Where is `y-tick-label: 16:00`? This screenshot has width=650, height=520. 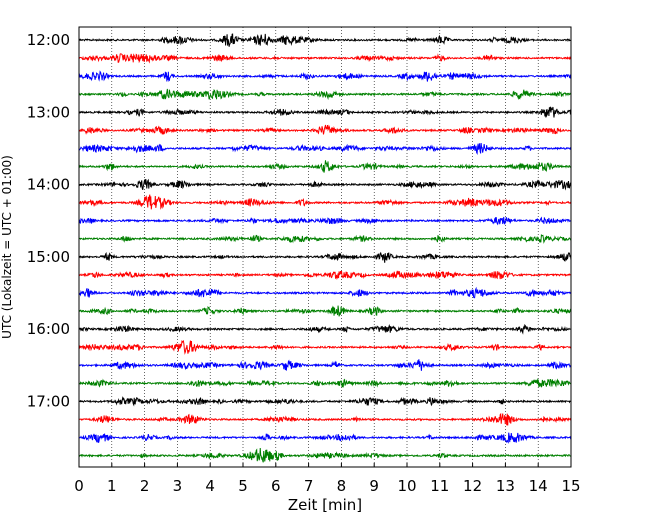
y-tick-label: 16:00 is located at coordinates (48, 329).